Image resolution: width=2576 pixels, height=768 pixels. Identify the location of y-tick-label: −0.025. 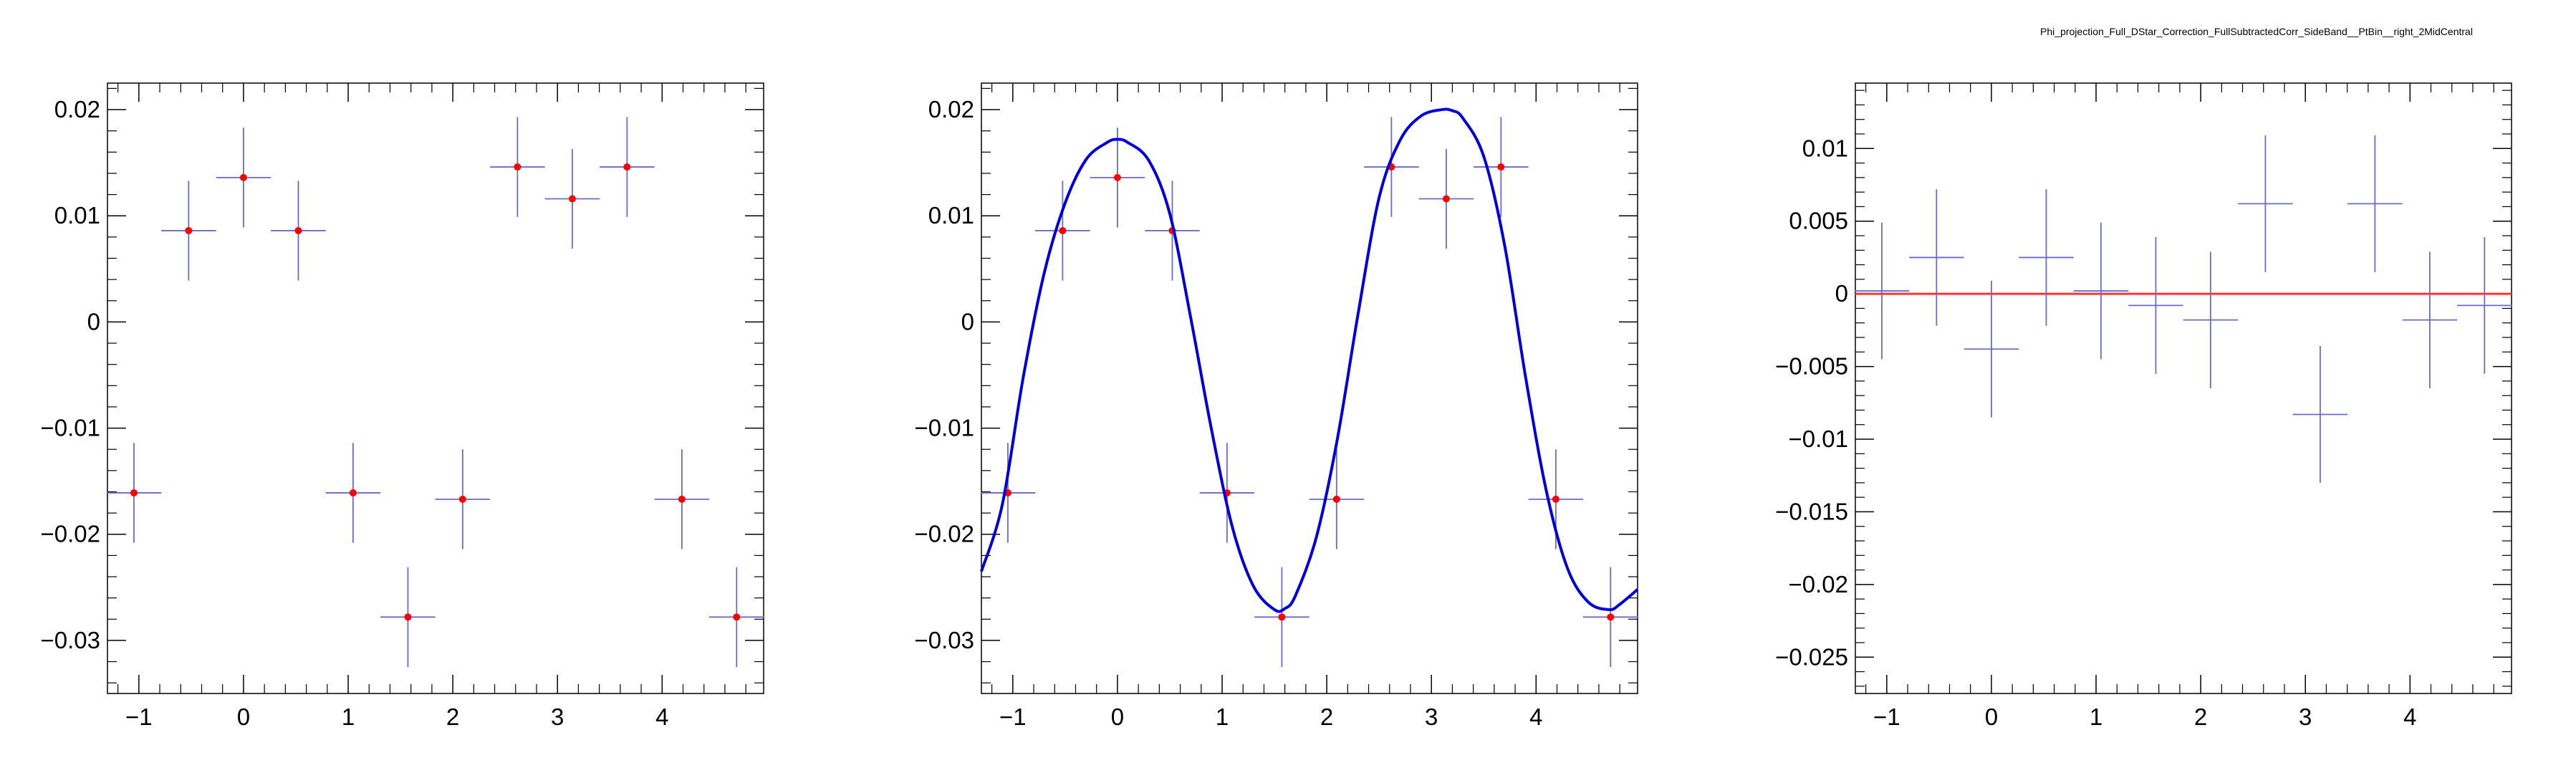
(1812, 656).